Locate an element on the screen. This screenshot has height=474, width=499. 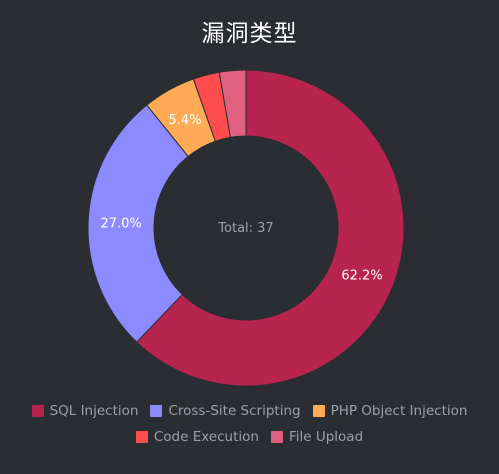
slice-cross-site-scripting is located at coordinates (138, 223).